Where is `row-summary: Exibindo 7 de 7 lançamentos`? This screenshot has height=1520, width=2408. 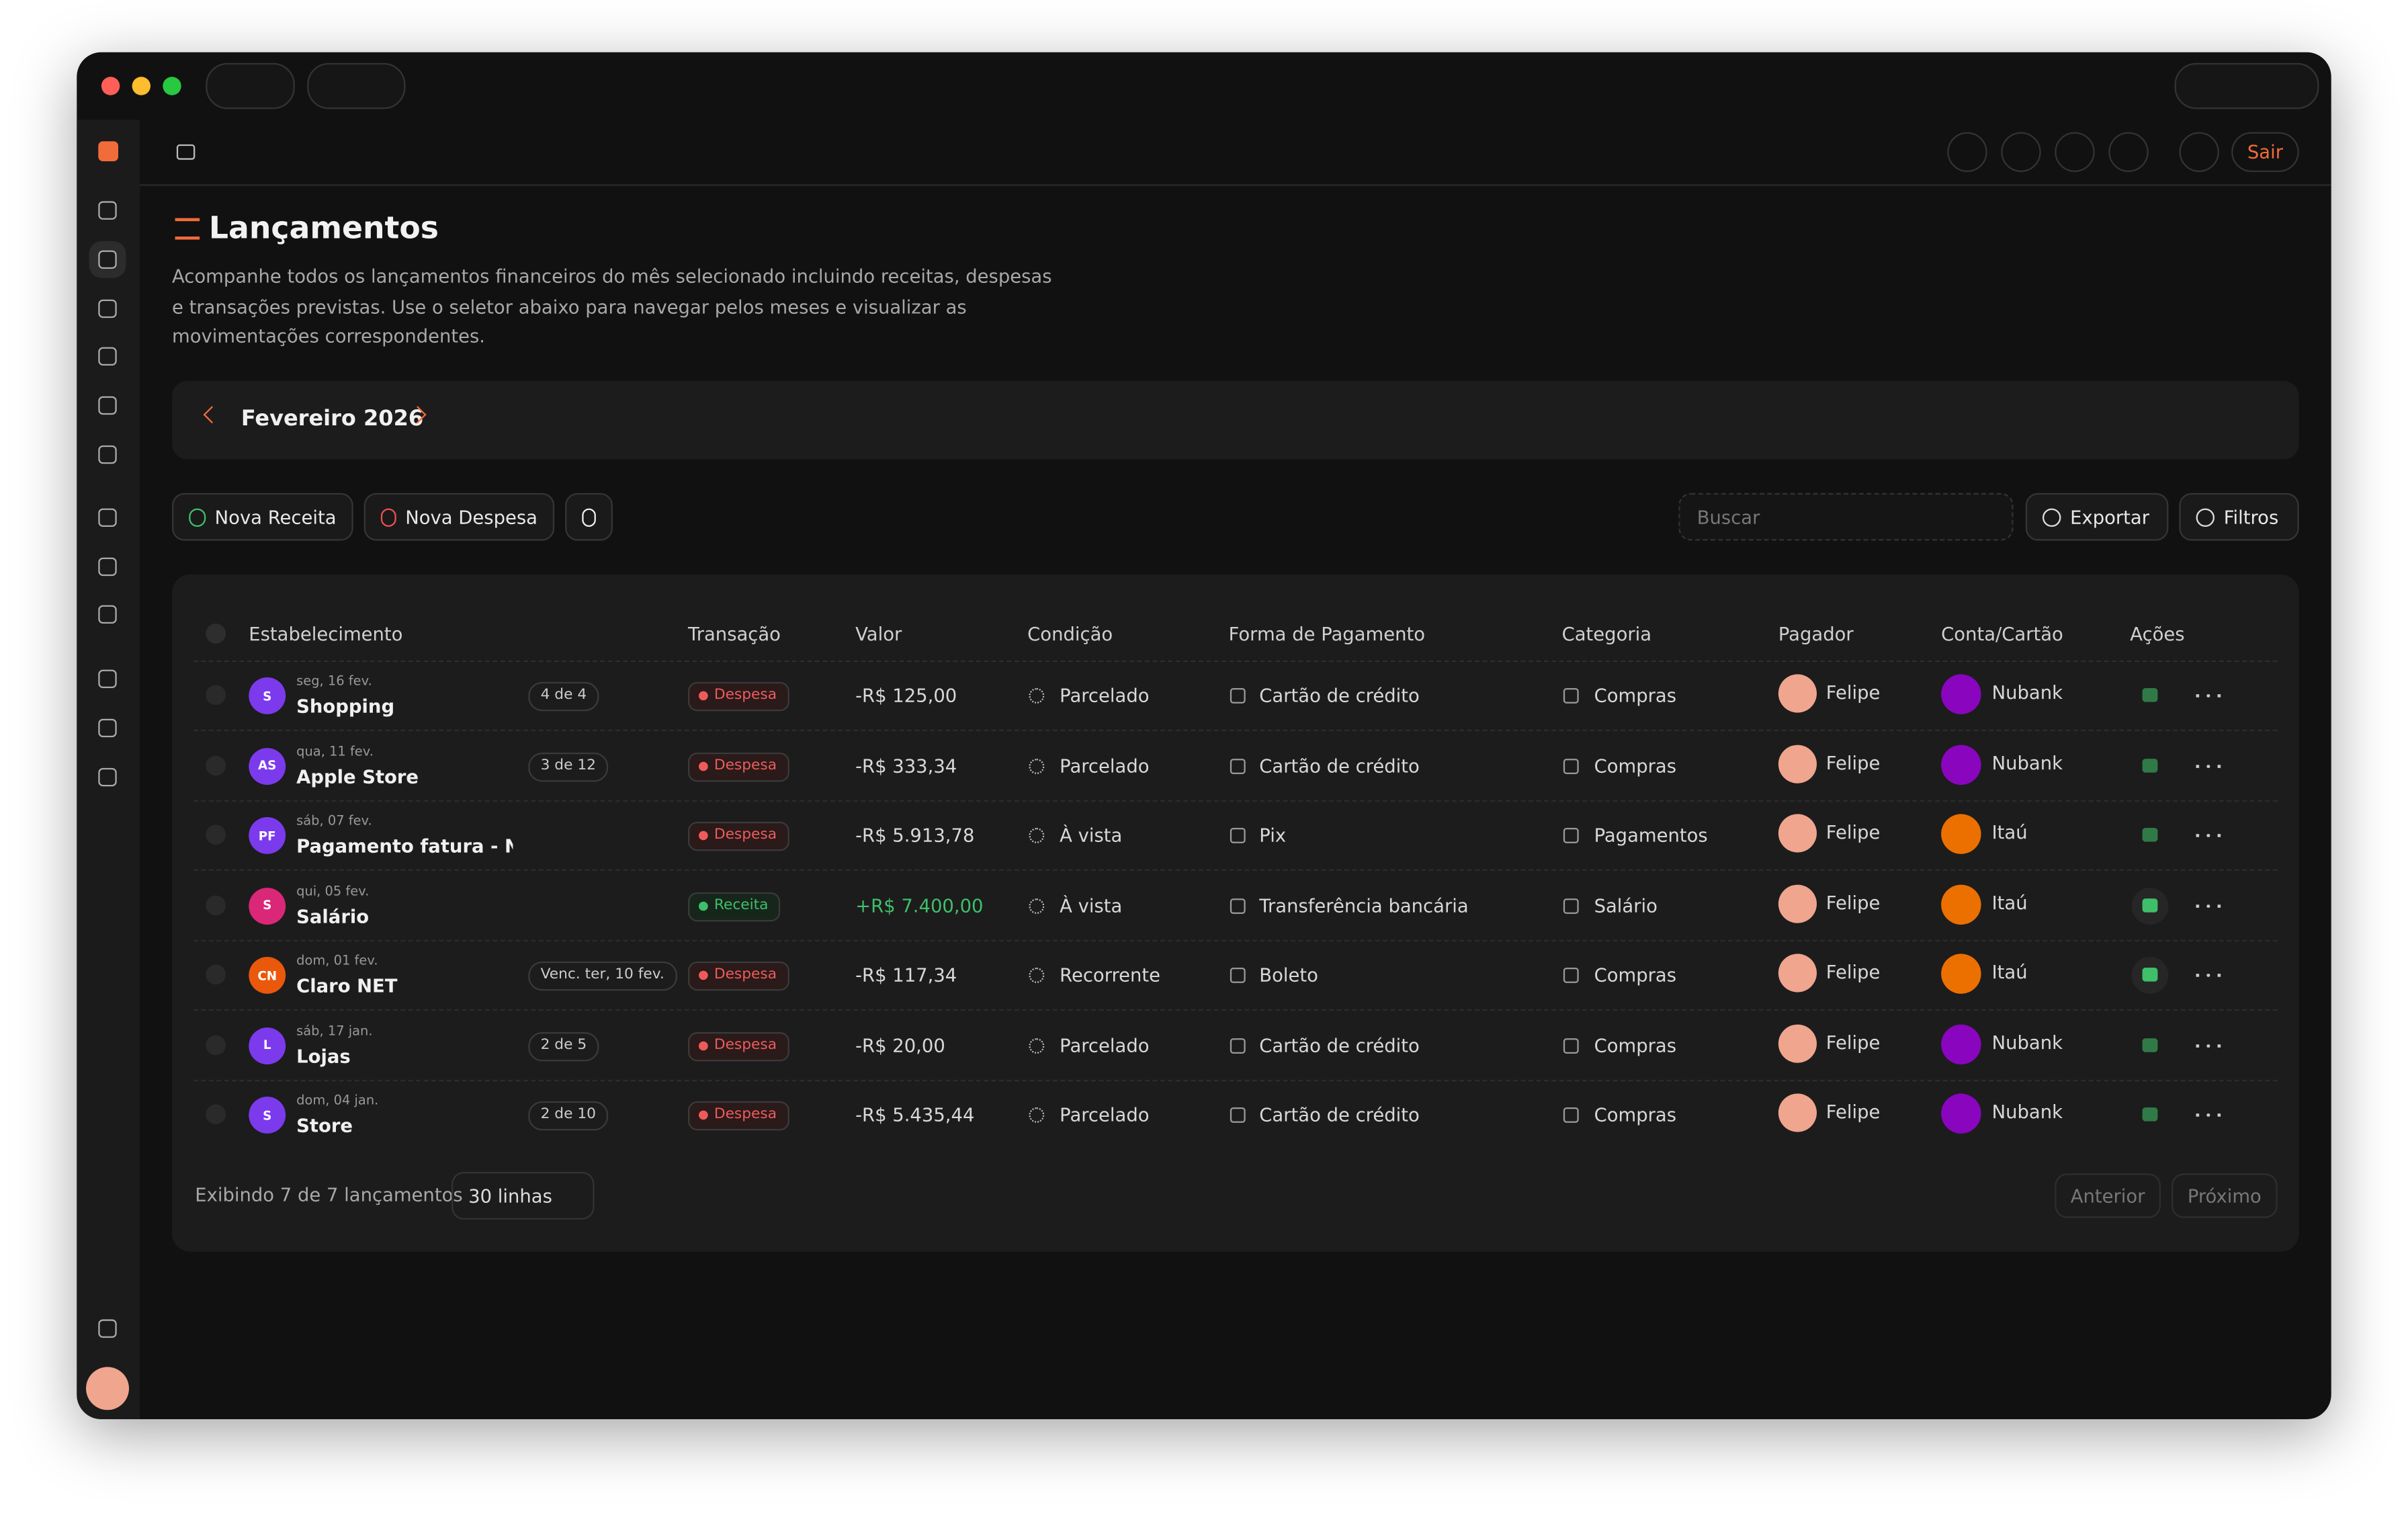 row-summary: Exibindo 7 de 7 lançamentos is located at coordinates (329, 1195).